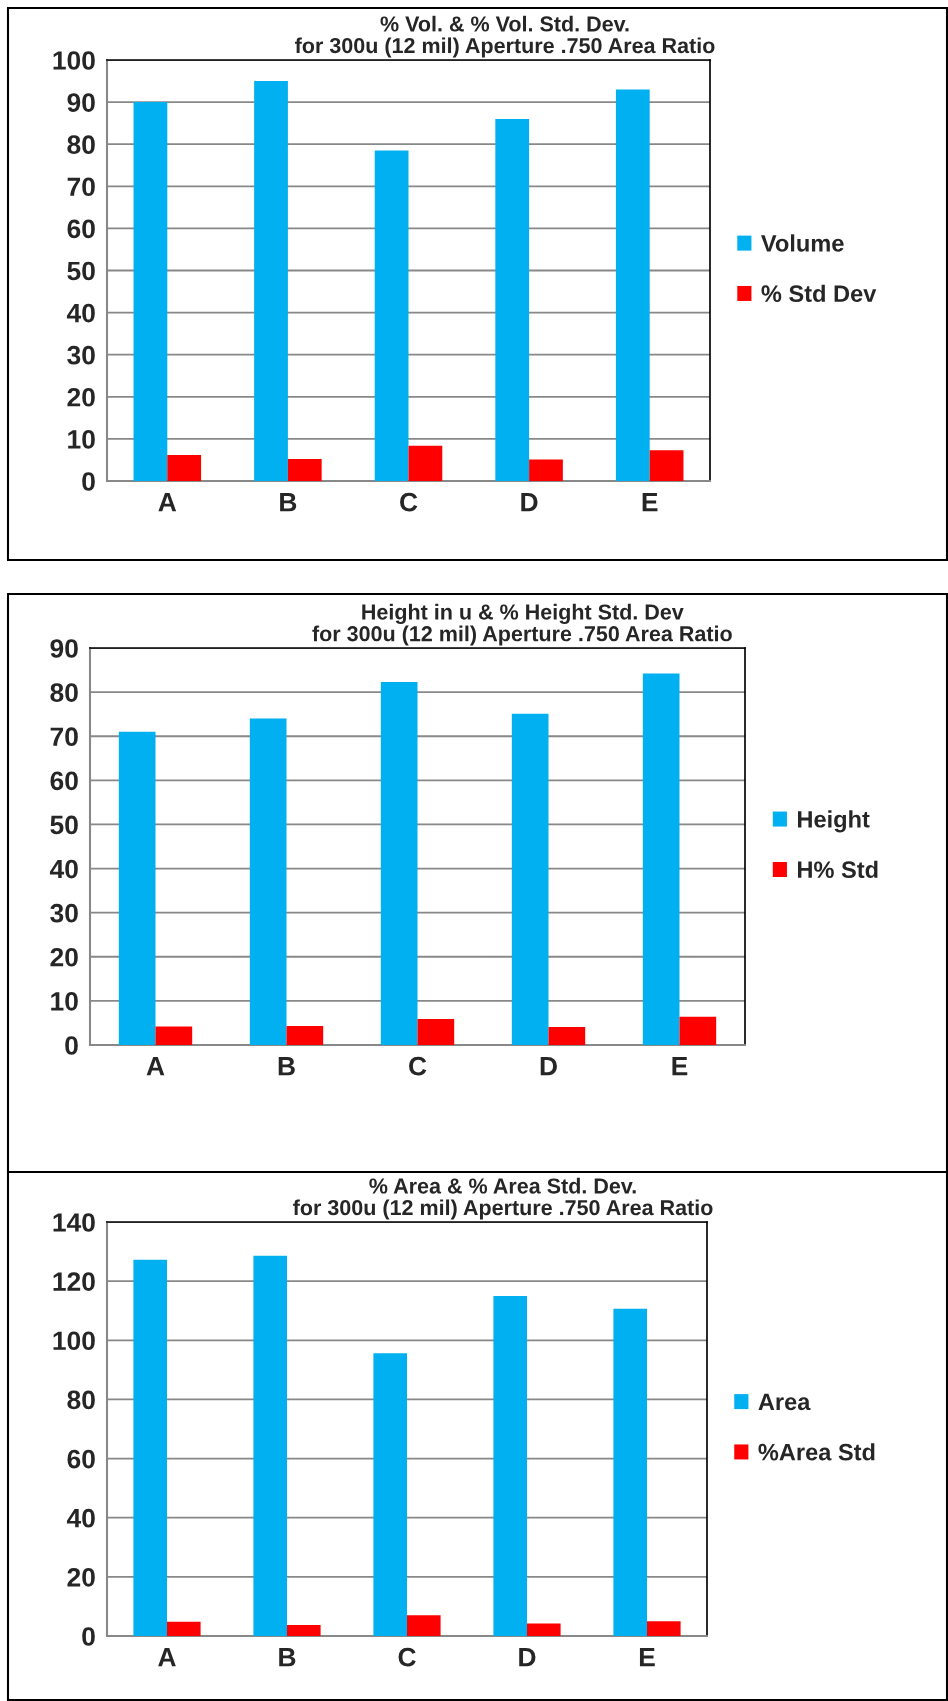 Image resolution: width=948 pixels, height=1701 pixels. I want to click on legend-label: Volume, so click(802, 243).